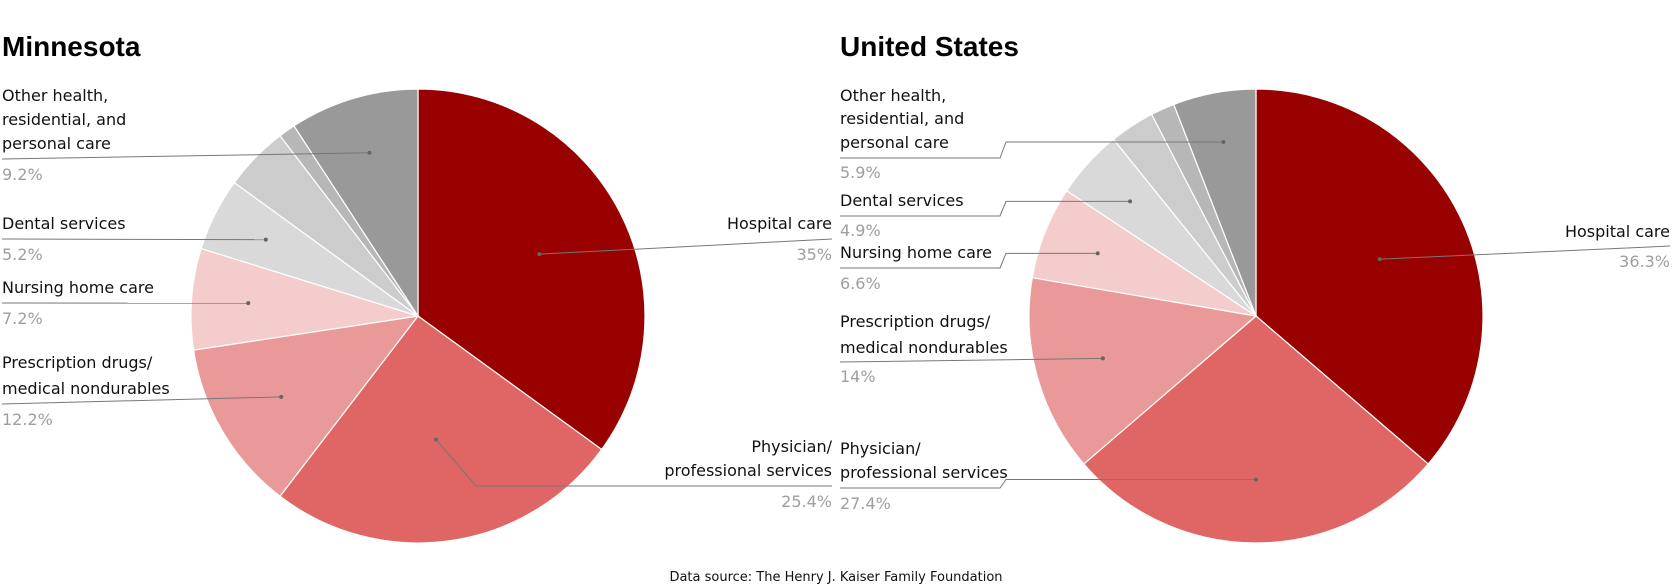  I want to click on slice-value-label-dental-services-0: 5.2%, so click(22, 254).